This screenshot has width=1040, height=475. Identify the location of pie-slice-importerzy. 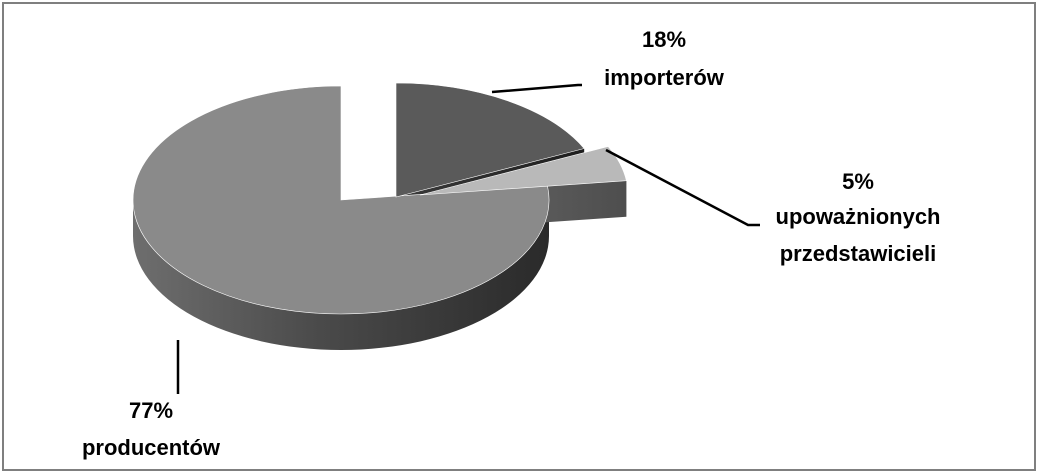
(490, 140).